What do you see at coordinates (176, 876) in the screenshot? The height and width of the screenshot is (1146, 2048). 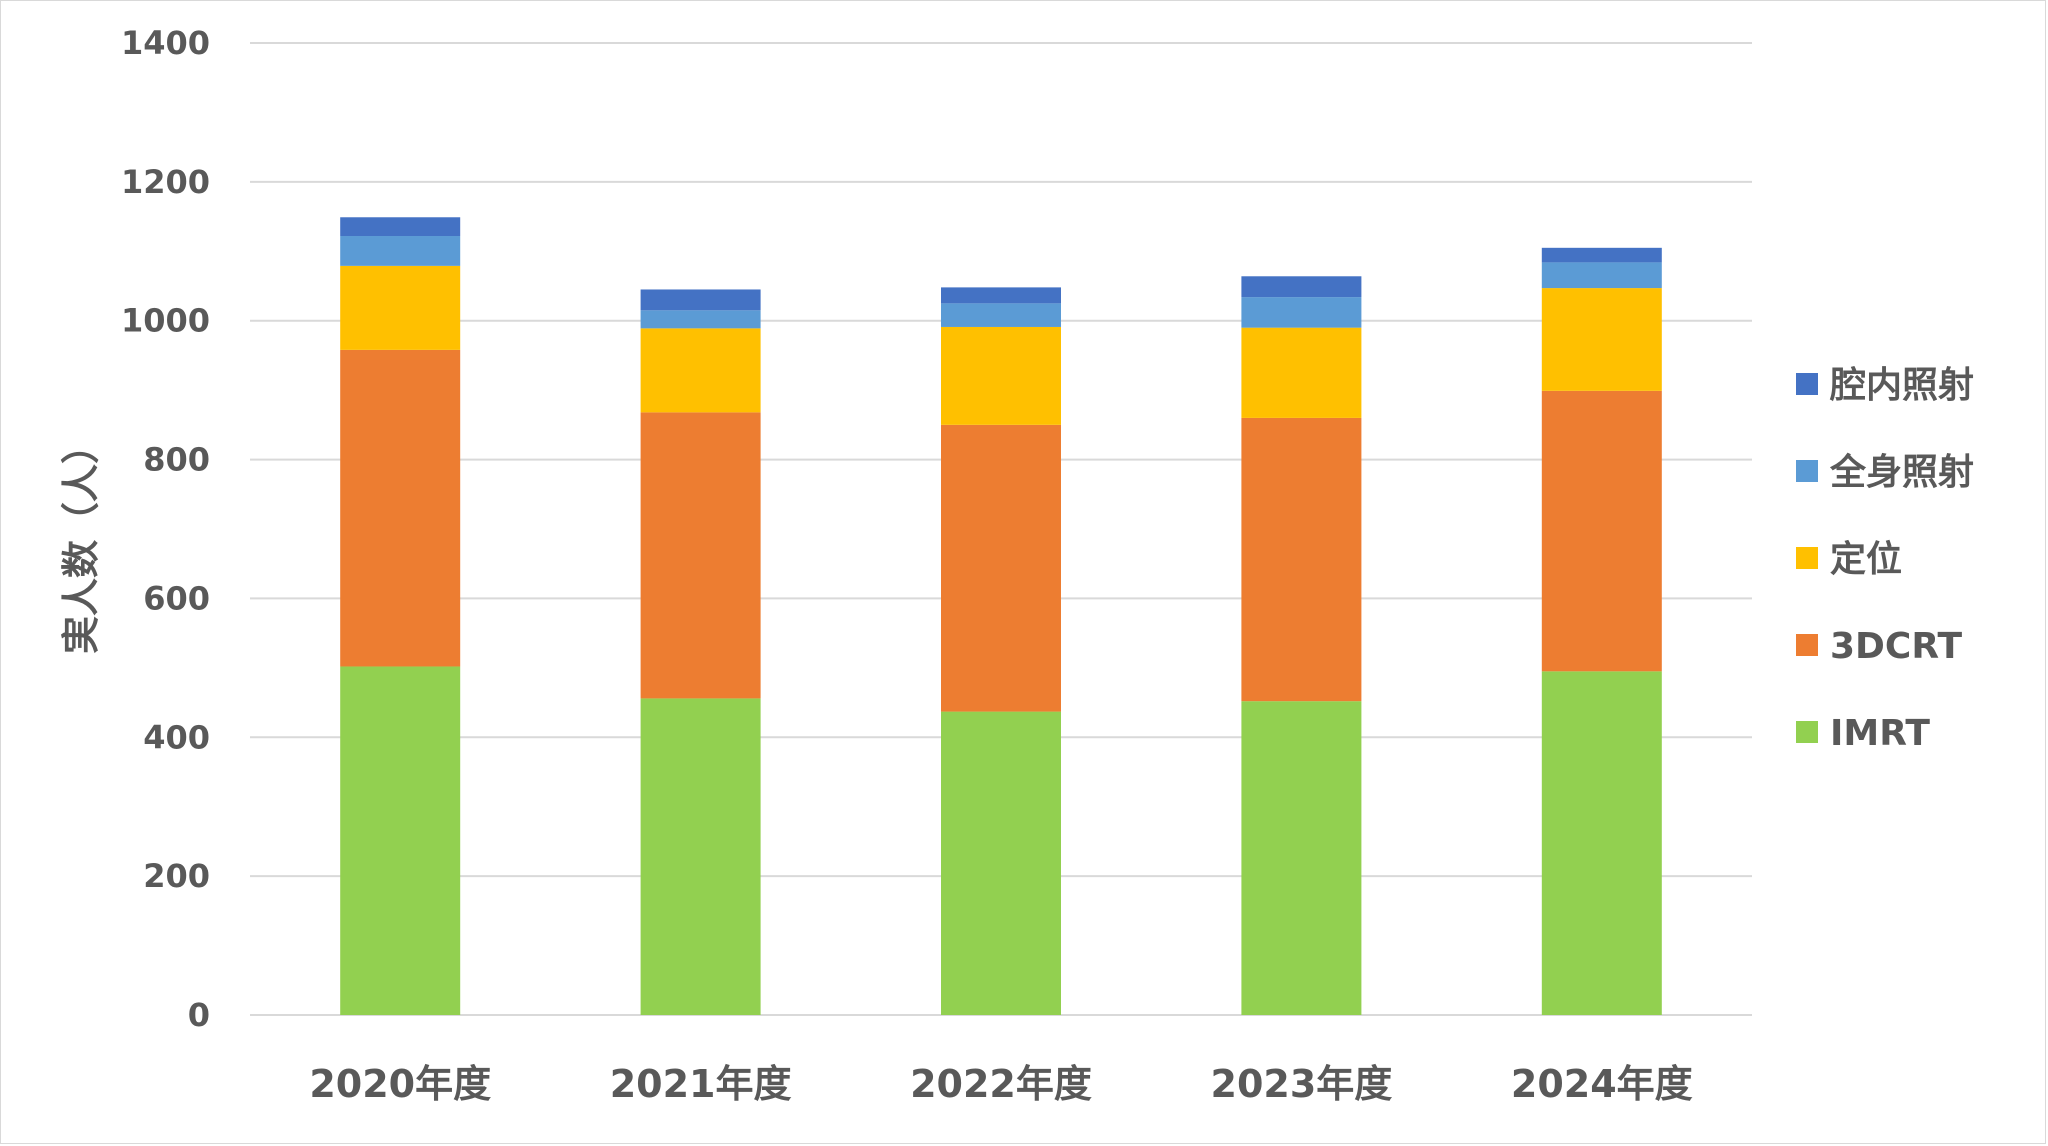 I see `y-tick-label: 200` at bounding box center [176, 876].